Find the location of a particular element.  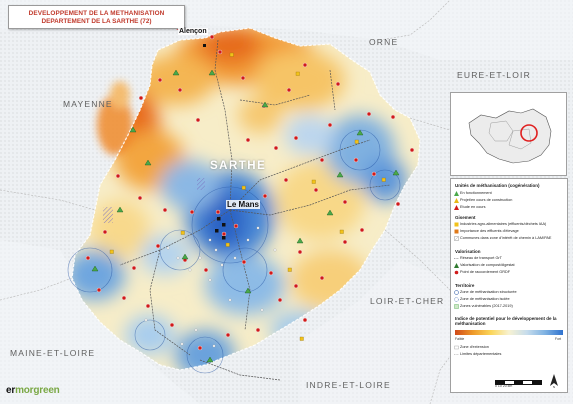

dashed-line-icon is located at coordinates (456, 258).